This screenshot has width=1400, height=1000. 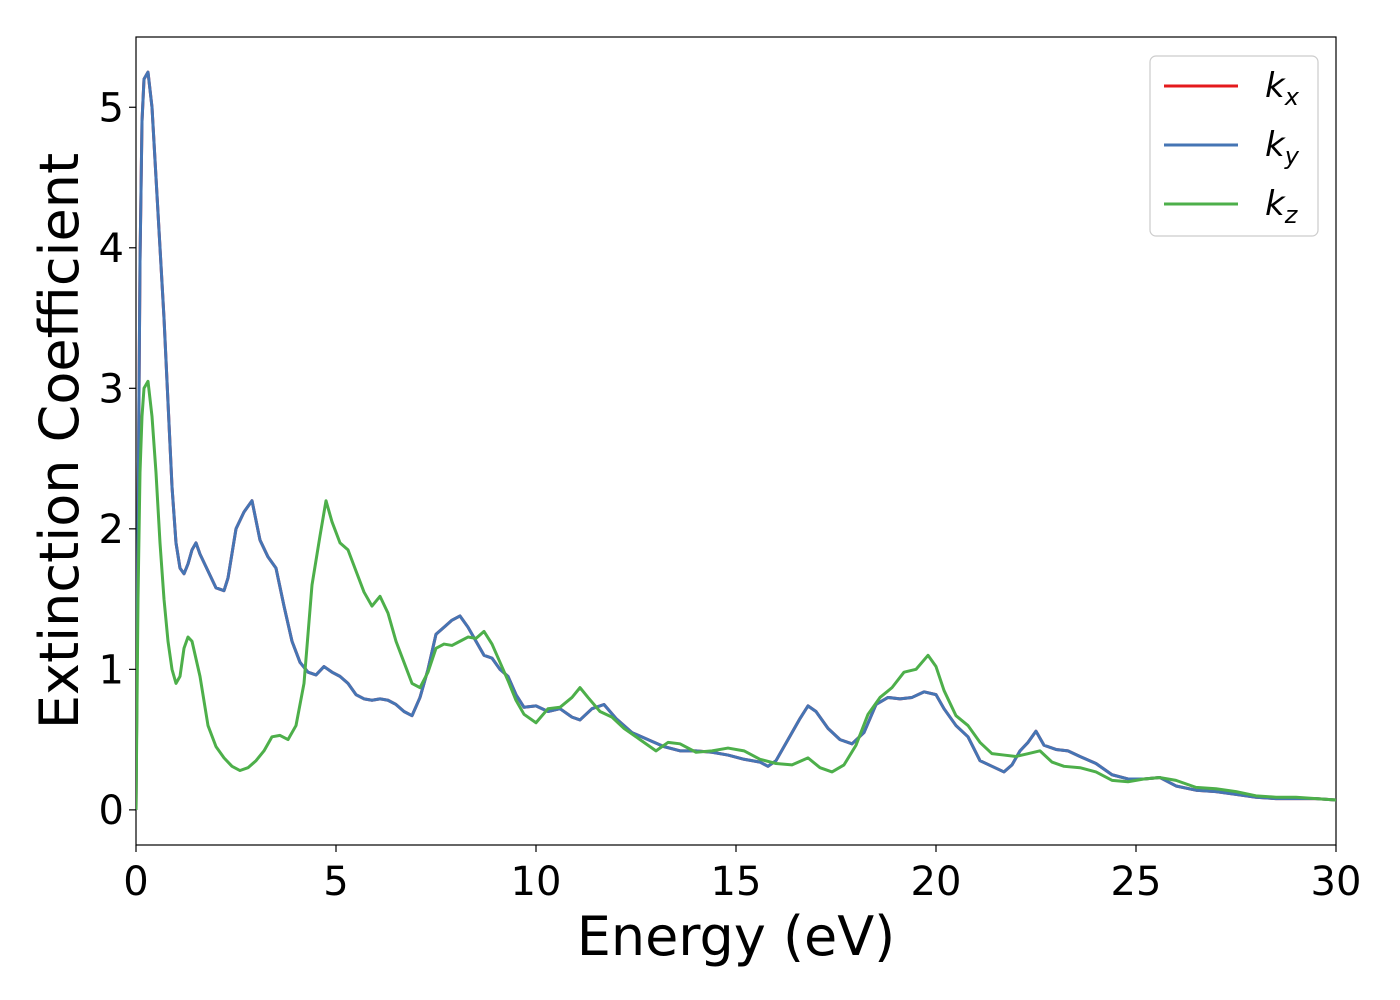 I want to click on legend-label-y: ky, so click(x=1282, y=147).